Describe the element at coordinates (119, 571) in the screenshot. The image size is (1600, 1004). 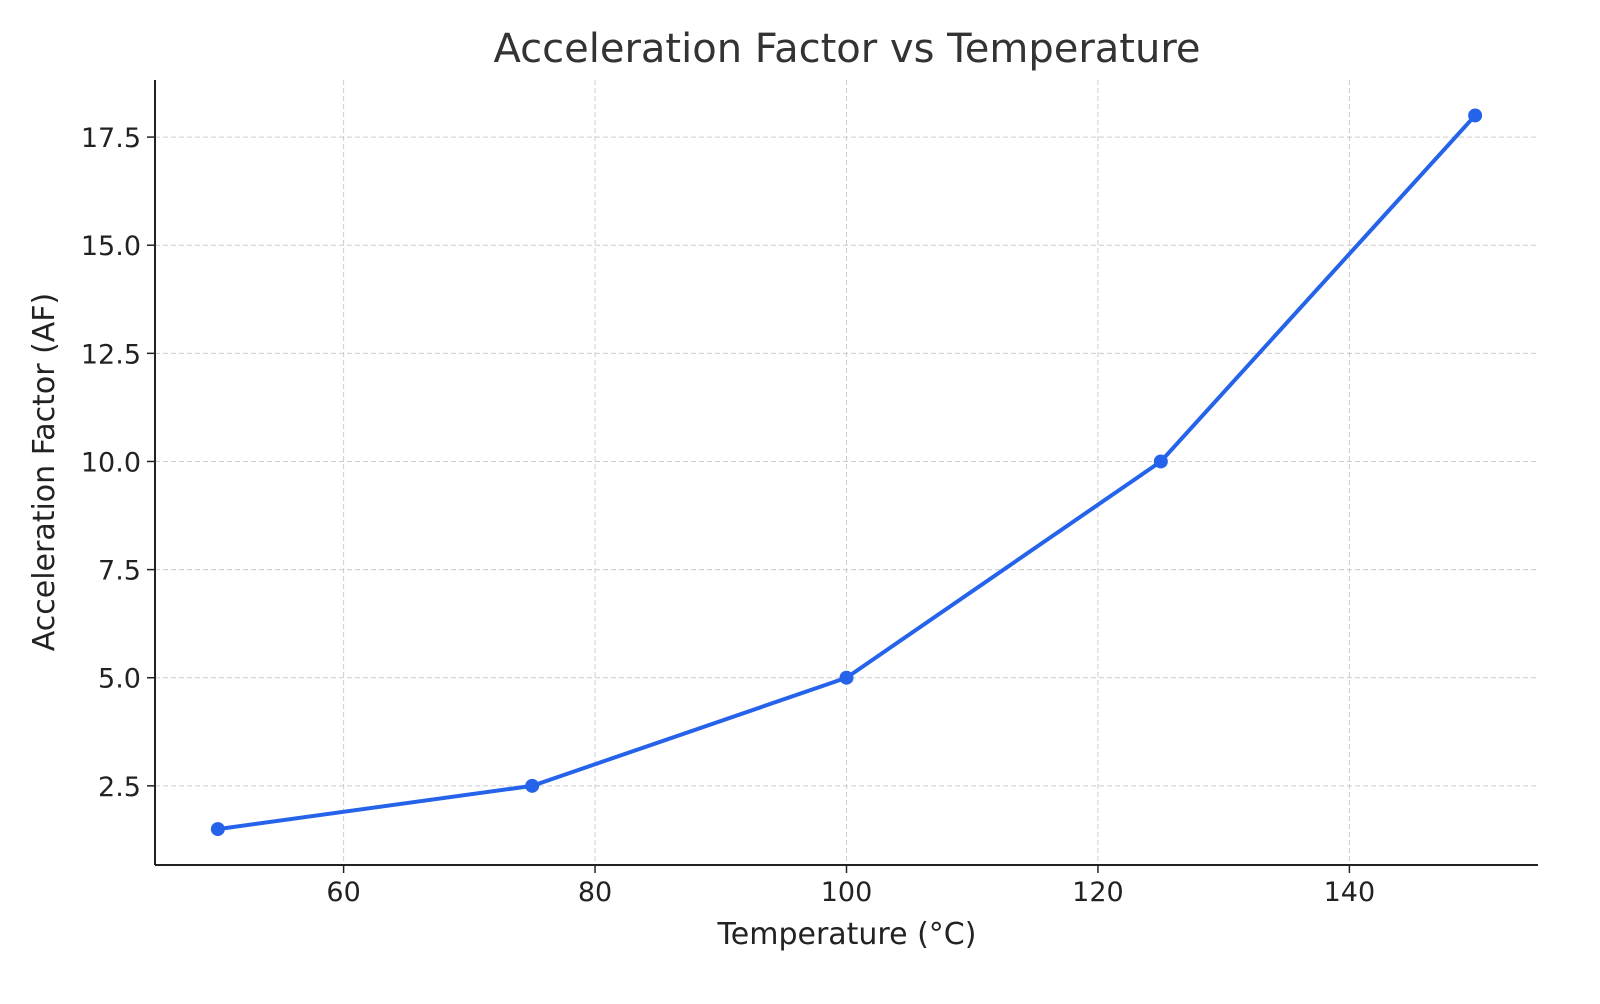
I see `y-tick-label: 7.5` at that location.